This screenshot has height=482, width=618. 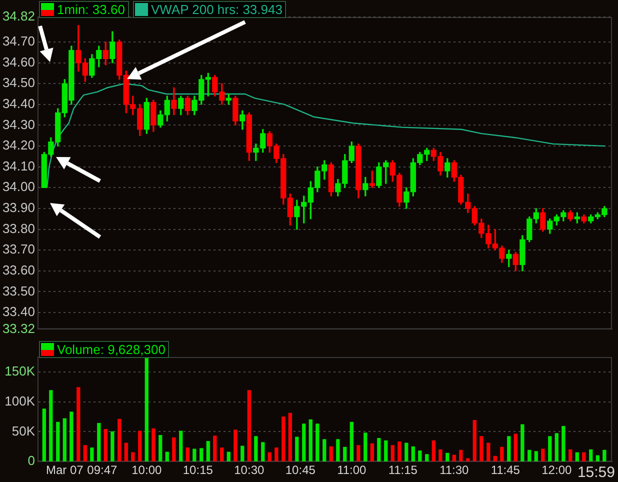 I want to click on x-tick-label: 11:45, so click(x=505, y=470).